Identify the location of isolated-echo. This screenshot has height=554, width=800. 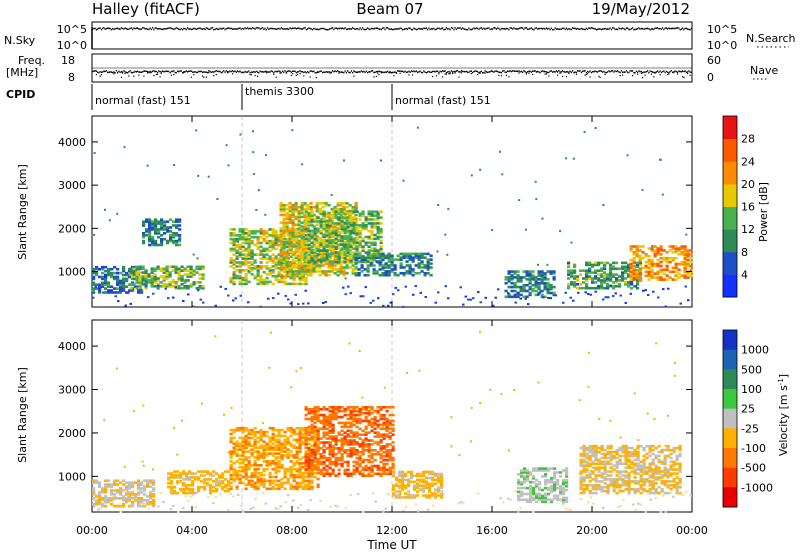
(302, 164).